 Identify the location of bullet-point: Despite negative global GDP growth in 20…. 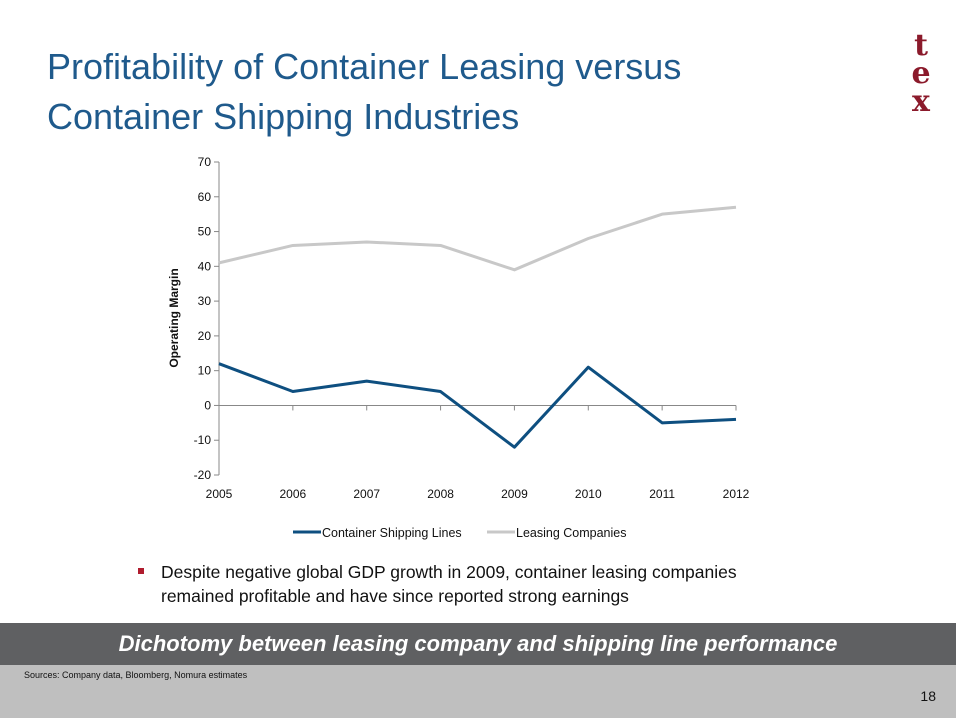
(469, 584).